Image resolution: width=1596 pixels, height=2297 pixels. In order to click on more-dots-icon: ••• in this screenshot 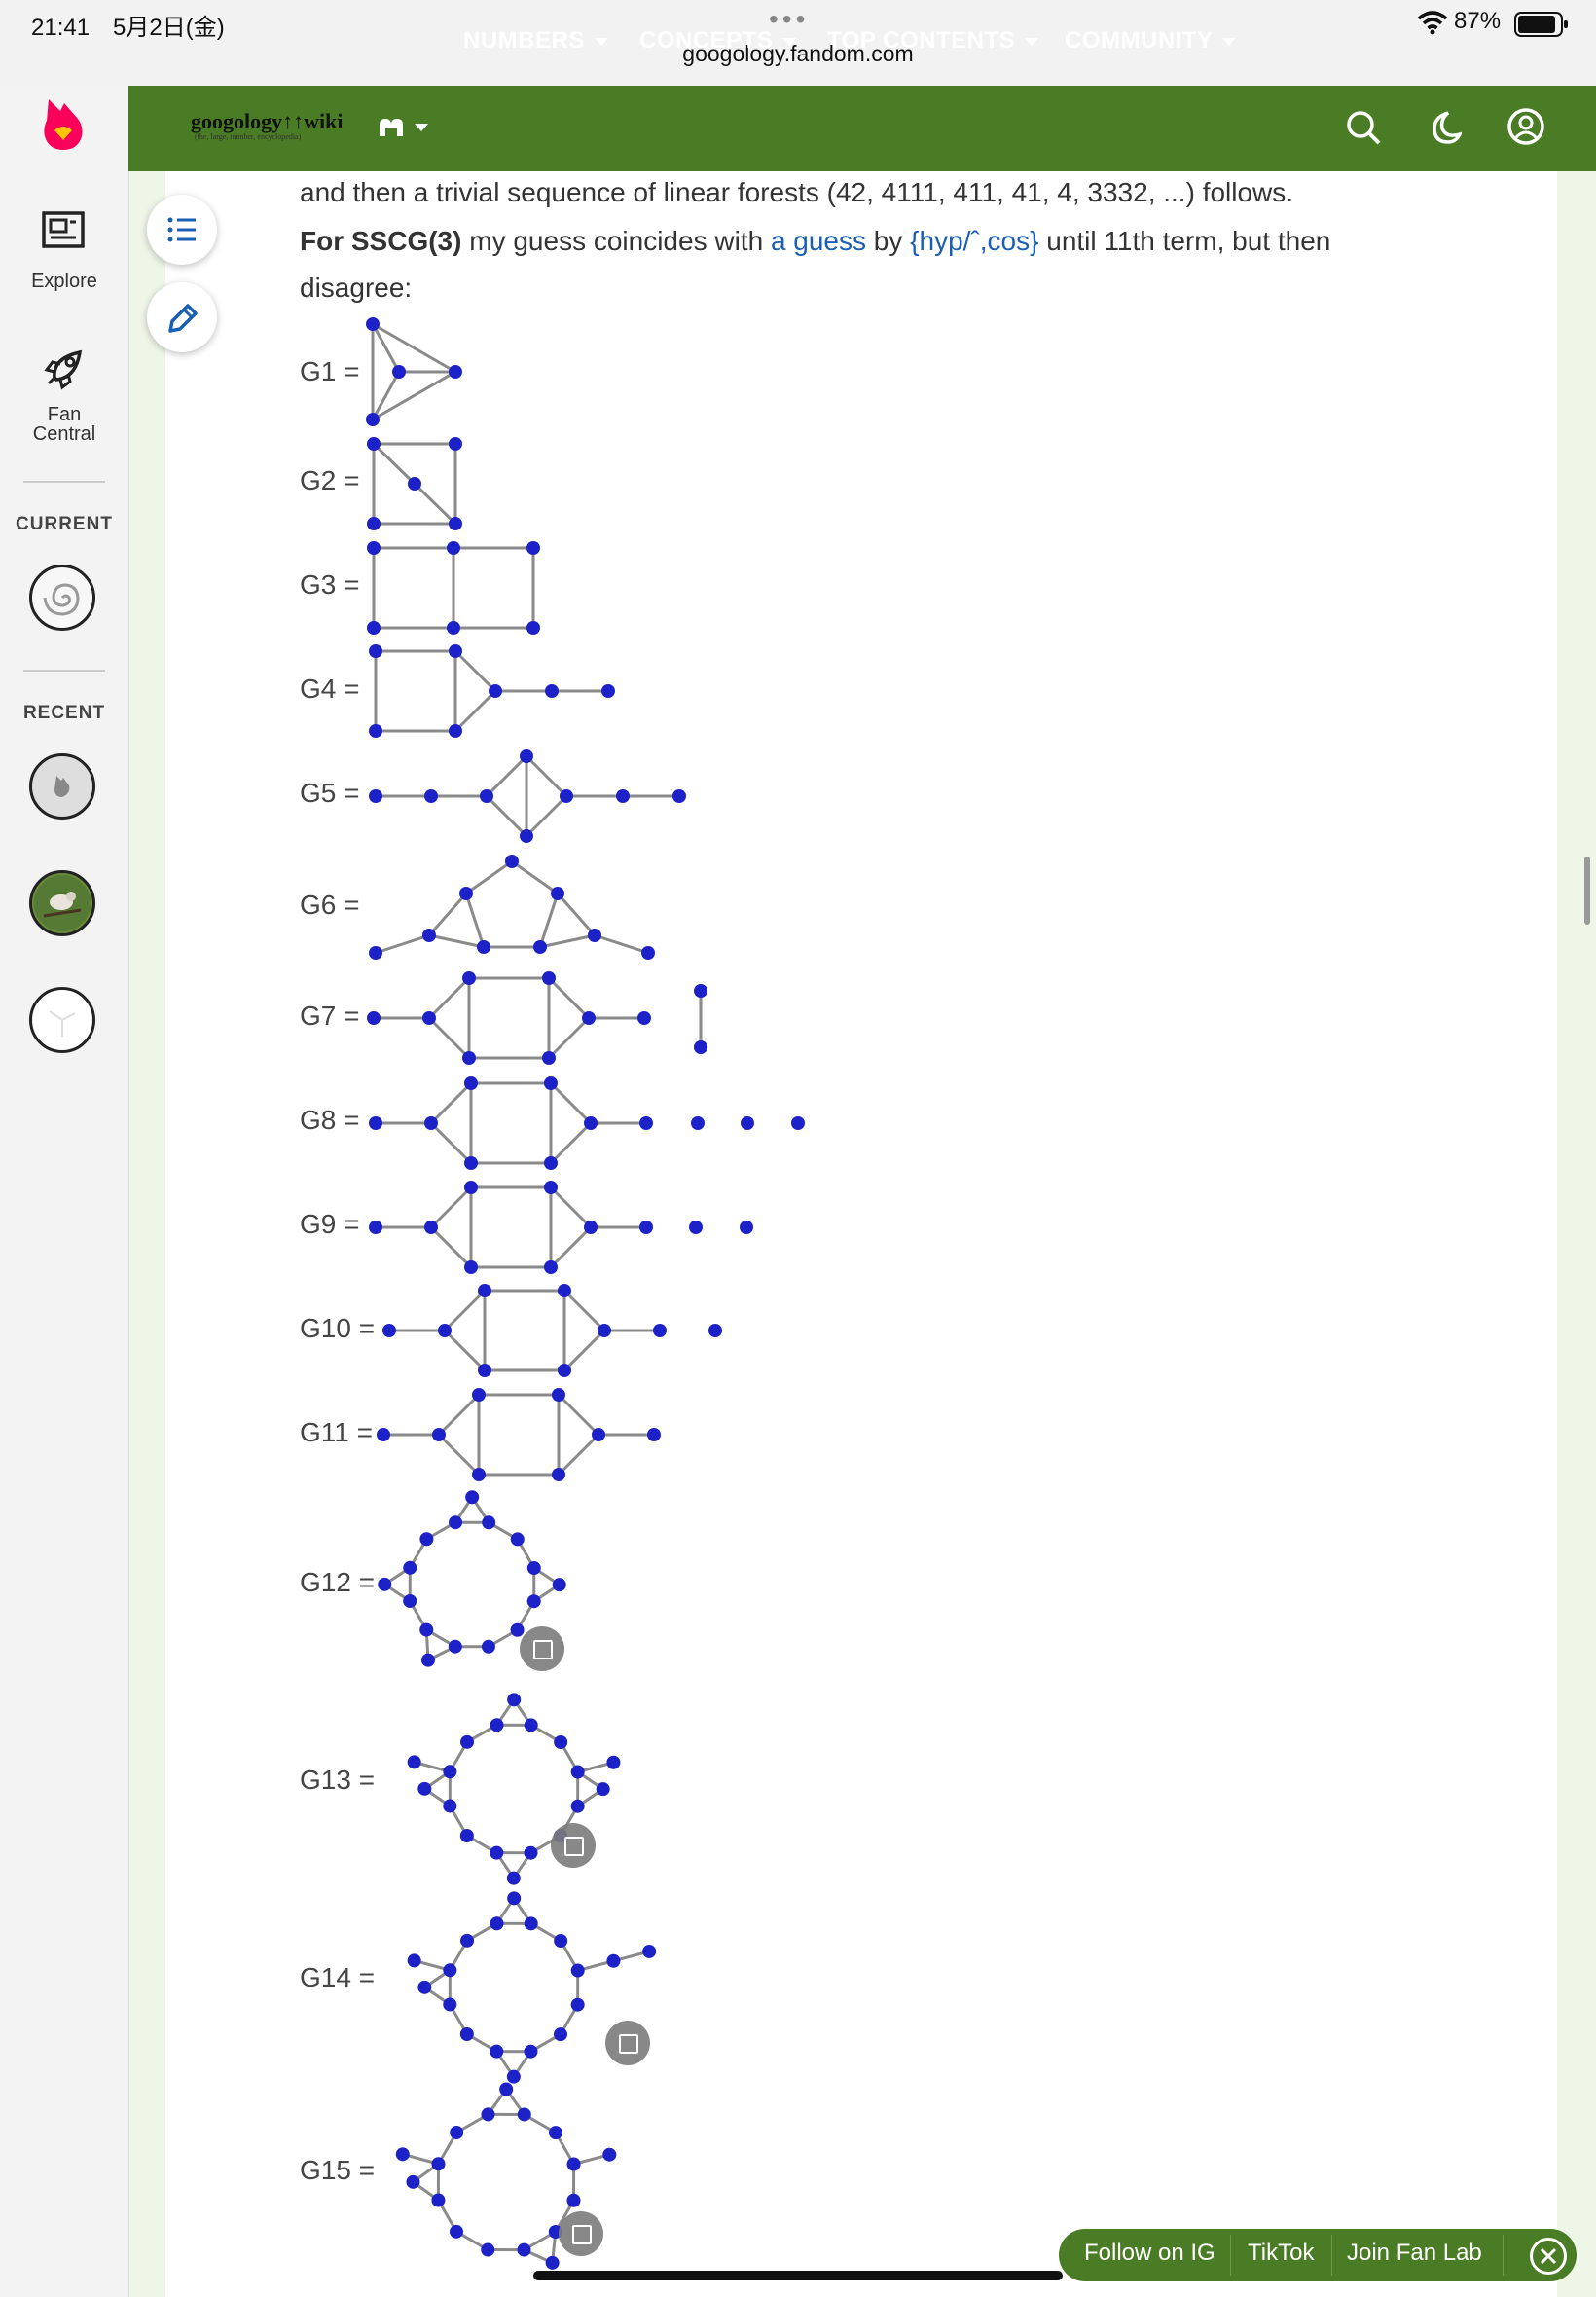, I will do `click(789, 19)`.